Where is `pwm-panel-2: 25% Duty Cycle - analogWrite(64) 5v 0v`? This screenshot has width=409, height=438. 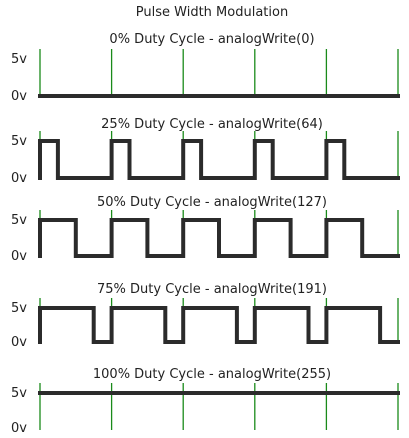
pwm-panel-2: 25% Duty Cycle - analogWrite(64) 5v 0v is located at coordinates (205, 151).